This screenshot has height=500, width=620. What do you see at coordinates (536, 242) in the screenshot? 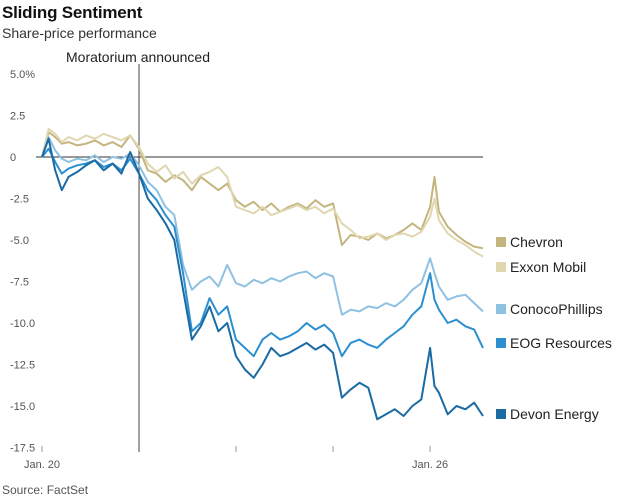
I see `legend-label-chevron: Chevron` at bounding box center [536, 242].